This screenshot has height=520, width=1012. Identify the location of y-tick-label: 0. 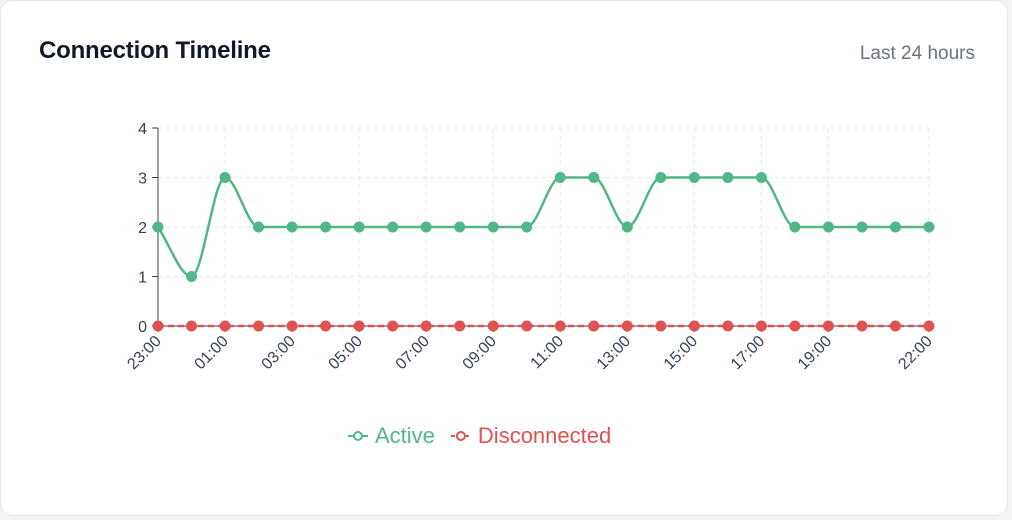
(142, 327).